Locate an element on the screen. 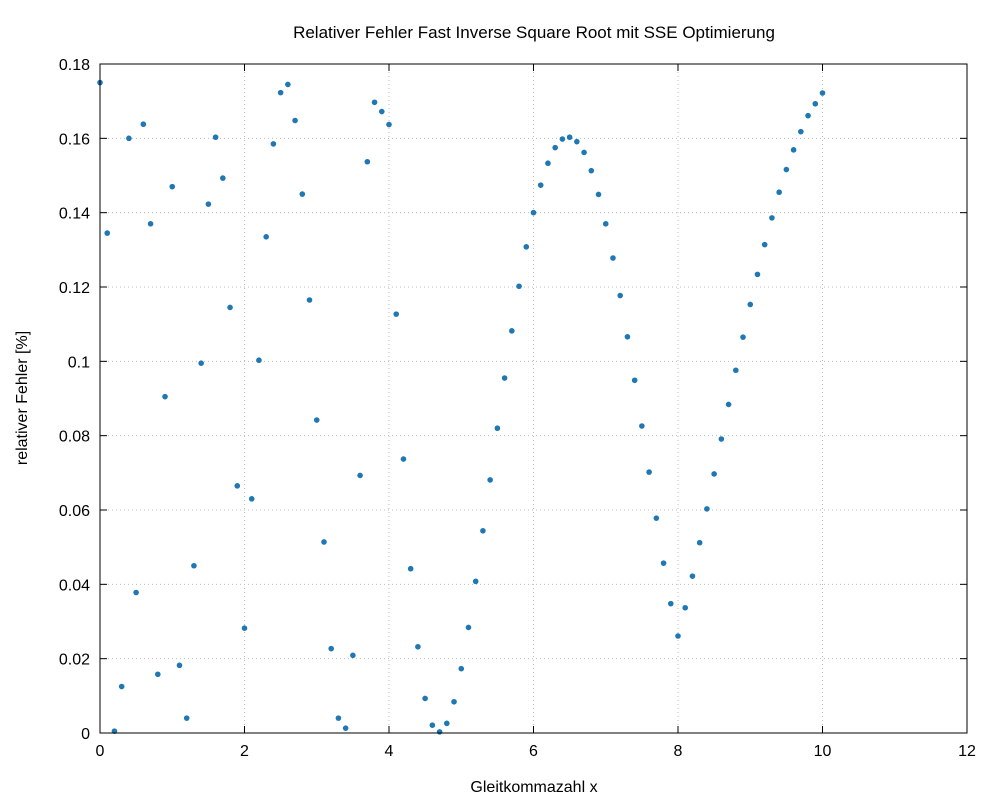 This screenshot has width=1000, height=800. y-tick-label: 0.1 is located at coordinates (79, 362).